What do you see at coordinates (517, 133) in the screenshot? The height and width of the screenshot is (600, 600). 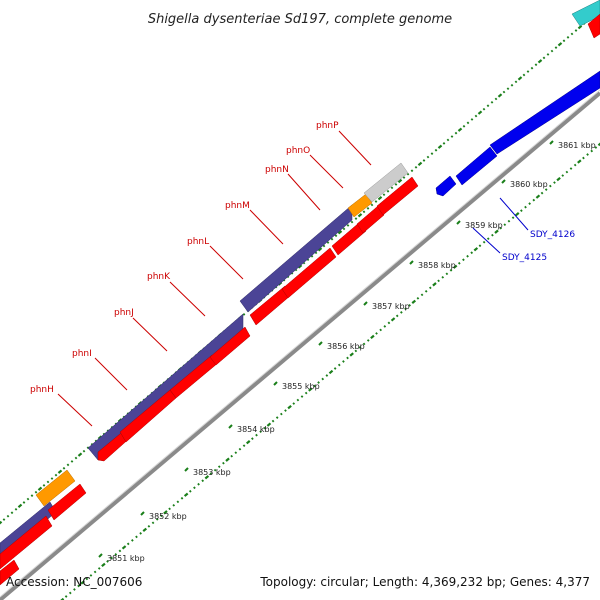 I see `reverse-gene-track` at bounding box center [517, 133].